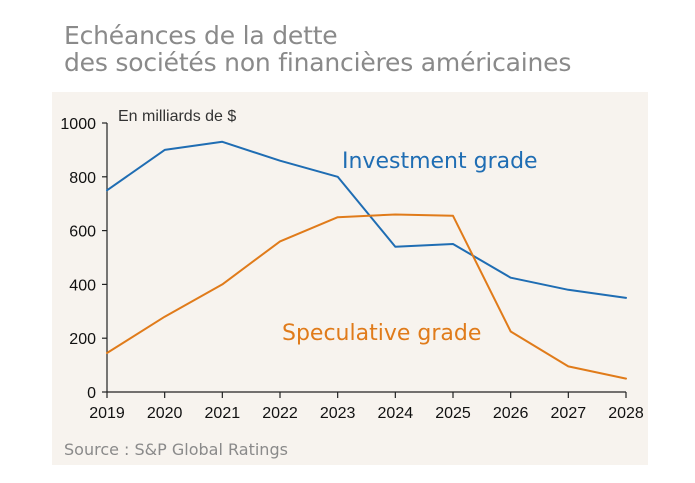 The image size is (695, 483). What do you see at coordinates (107, 413) in the screenshot?
I see `x-tick-label: 2019` at bounding box center [107, 413].